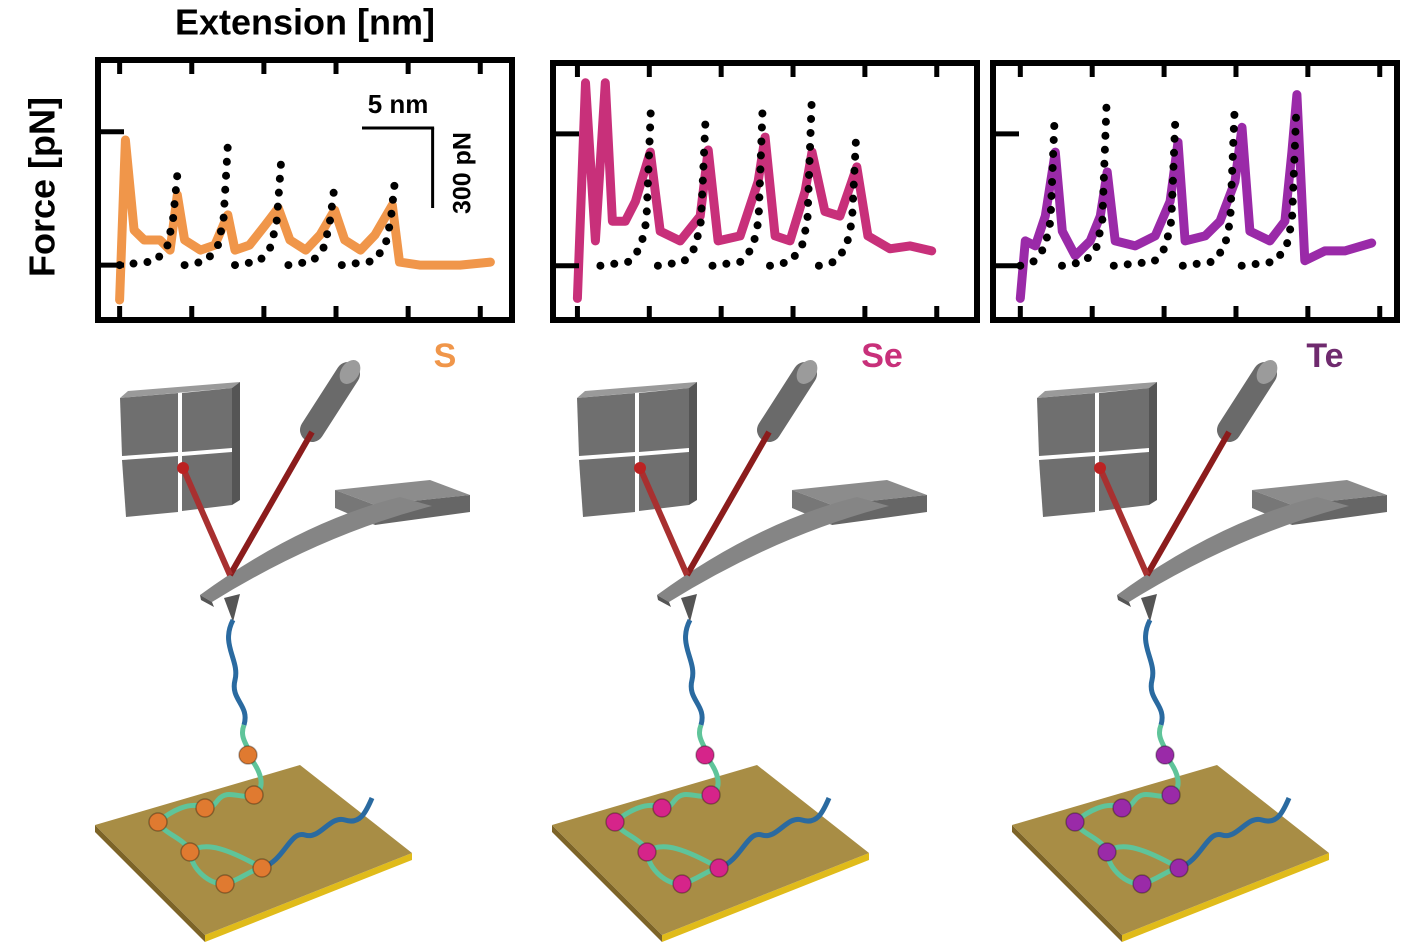  What do you see at coordinates (463, 173) in the screenshot?
I see `scale-bar-y-label: 300 pN` at bounding box center [463, 173].